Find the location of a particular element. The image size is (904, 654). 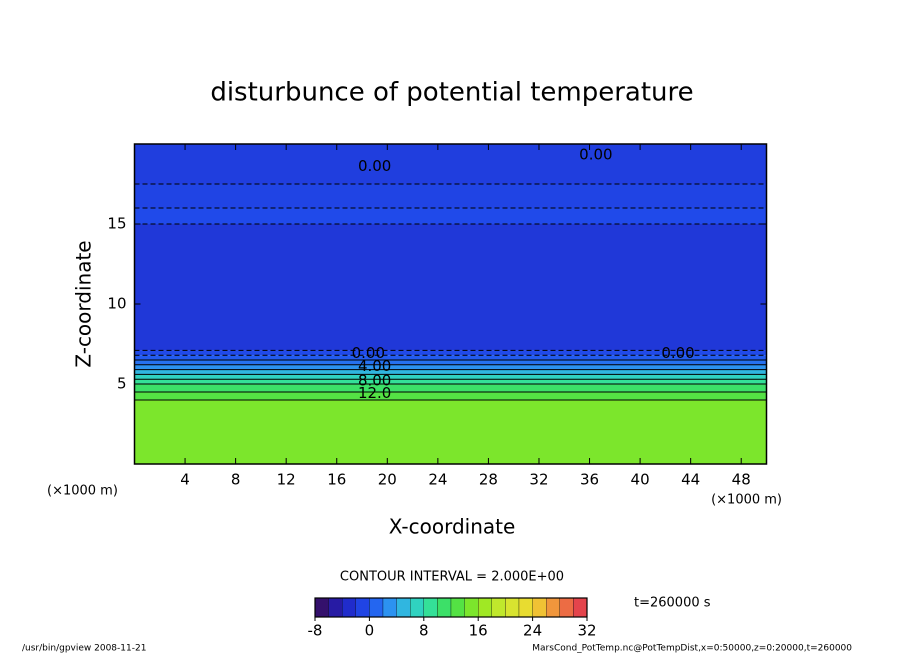

x-tick-label: 12 is located at coordinates (286, 480).